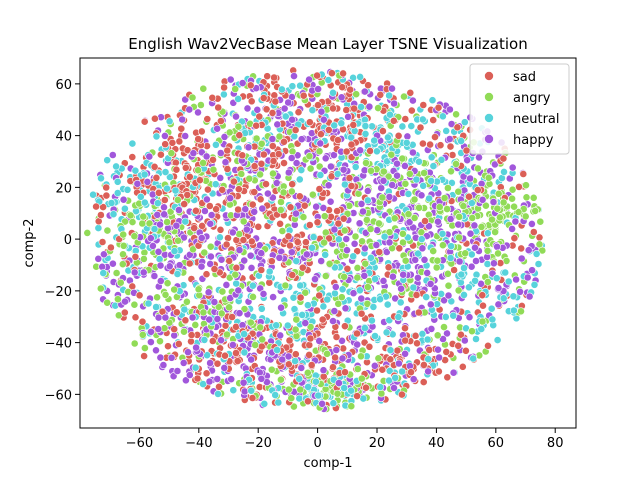 The height and width of the screenshot is (480, 640). What do you see at coordinates (58, 344) in the screenshot?
I see `y-tick-label: −40` at bounding box center [58, 344].